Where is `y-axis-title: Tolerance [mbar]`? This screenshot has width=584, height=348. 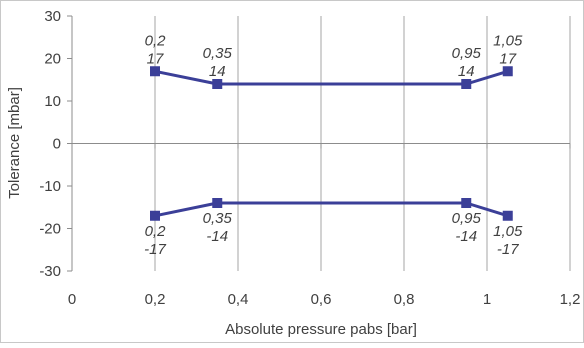 y-axis-title: Tolerance [mbar] is located at coordinates (14, 143).